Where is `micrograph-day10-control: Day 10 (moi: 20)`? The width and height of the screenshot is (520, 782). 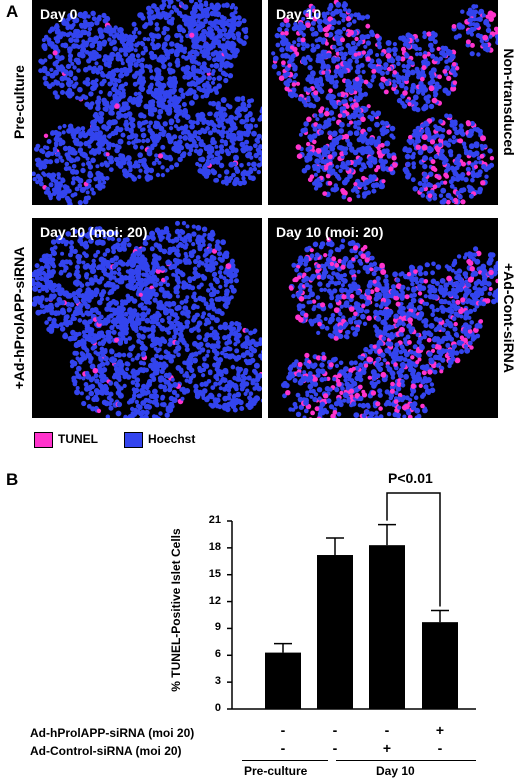 micrograph-day10-control: Day 10 (moi: 20) is located at coordinates (383, 318).